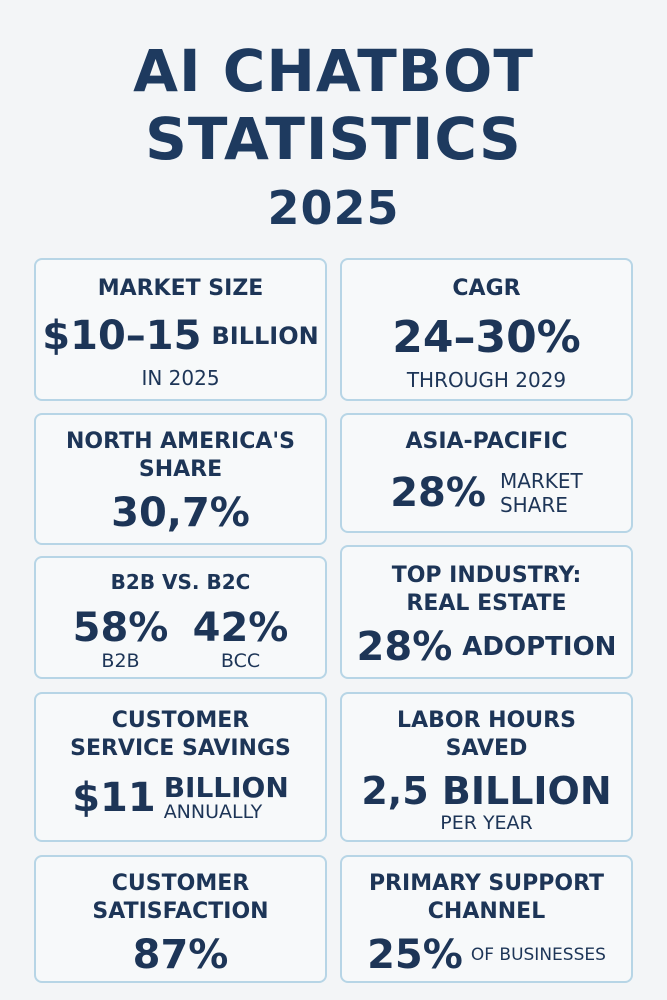  I want to click on card-label: CAGR, so click(486, 288).